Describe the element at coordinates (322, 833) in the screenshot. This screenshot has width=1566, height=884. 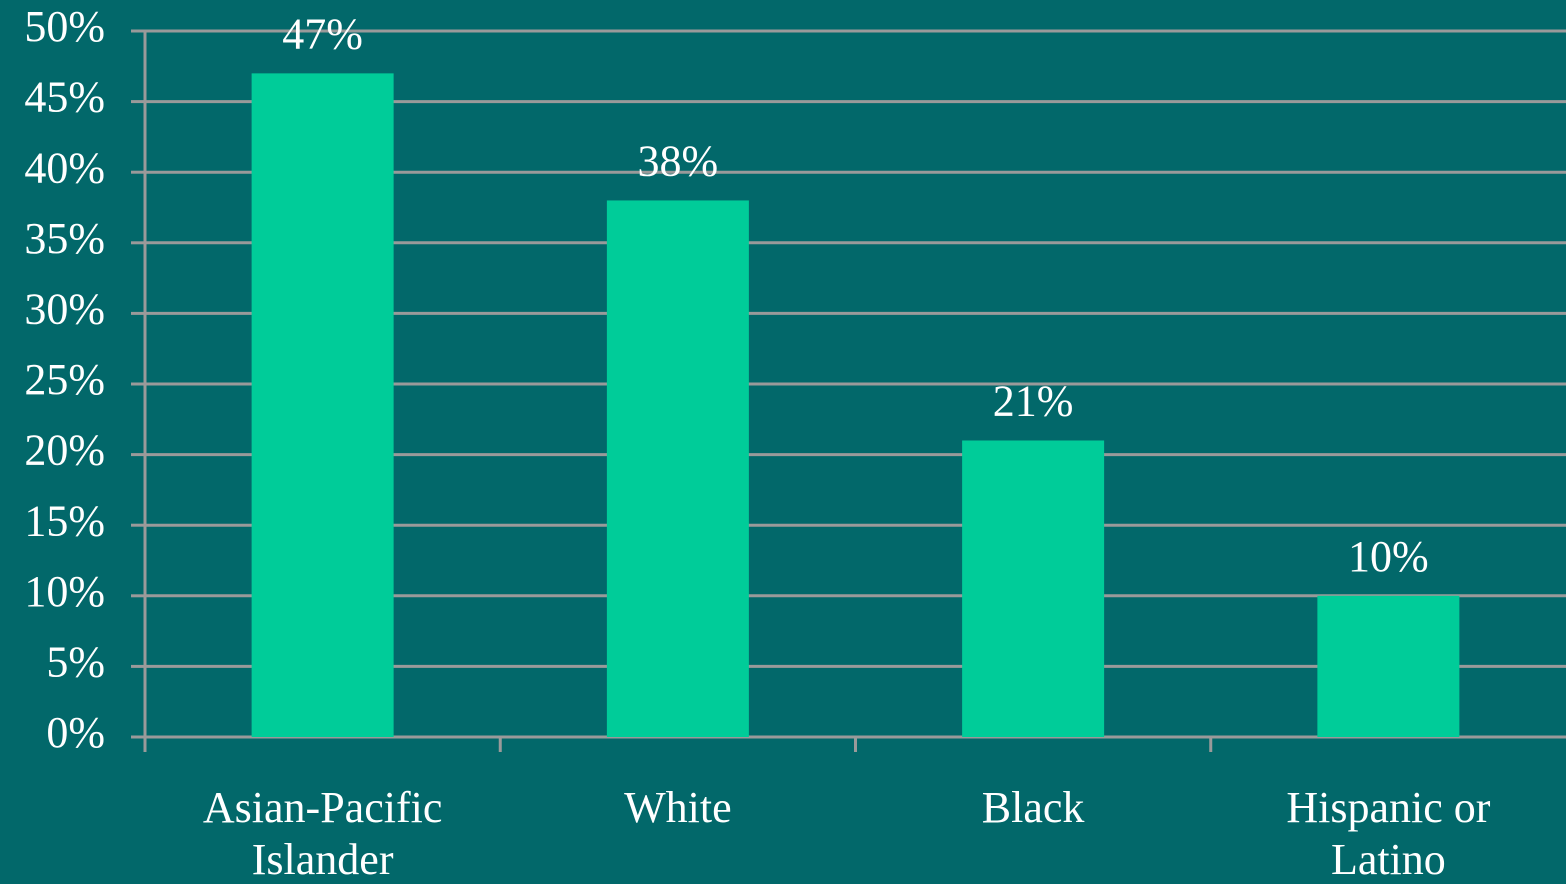
I see `x-tick-label: Asian-Pacific Islander` at that location.